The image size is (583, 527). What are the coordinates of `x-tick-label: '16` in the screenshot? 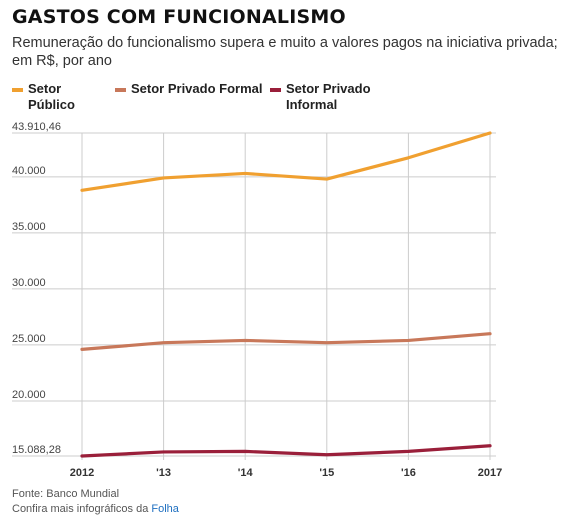 It's located at (408, 473).